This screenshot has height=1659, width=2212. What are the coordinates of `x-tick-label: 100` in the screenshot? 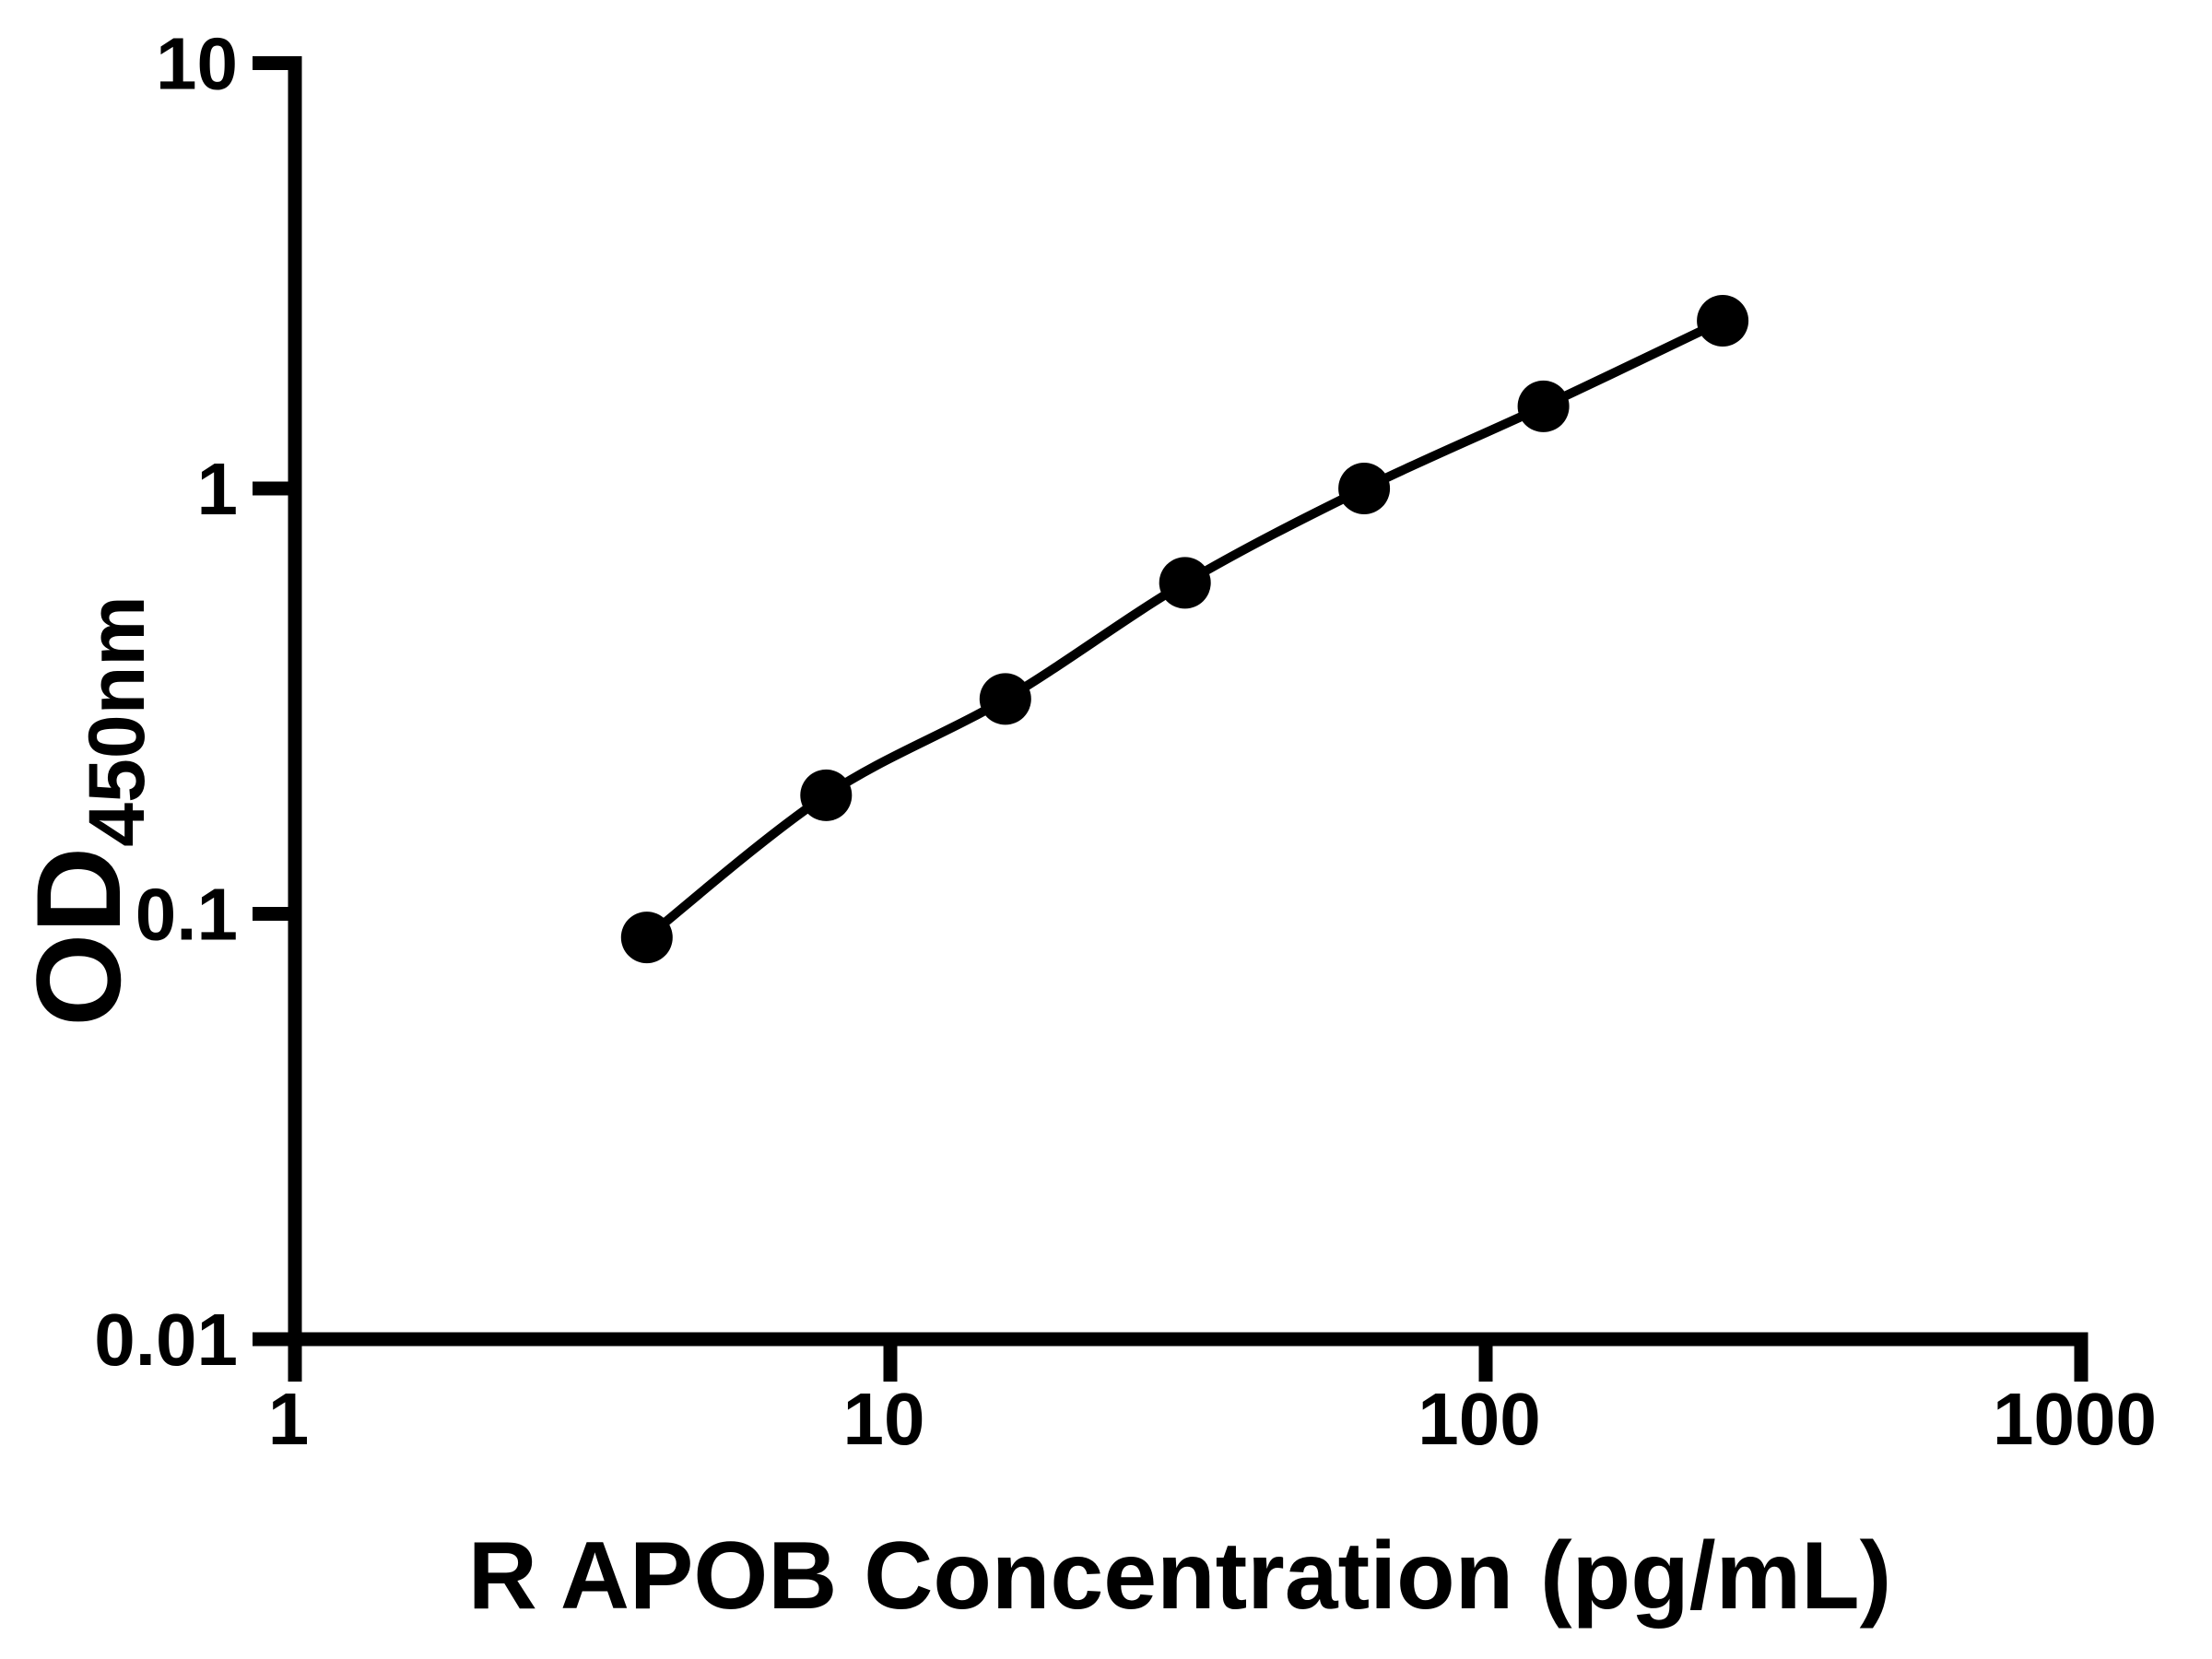 It's located at (1479, 1419).